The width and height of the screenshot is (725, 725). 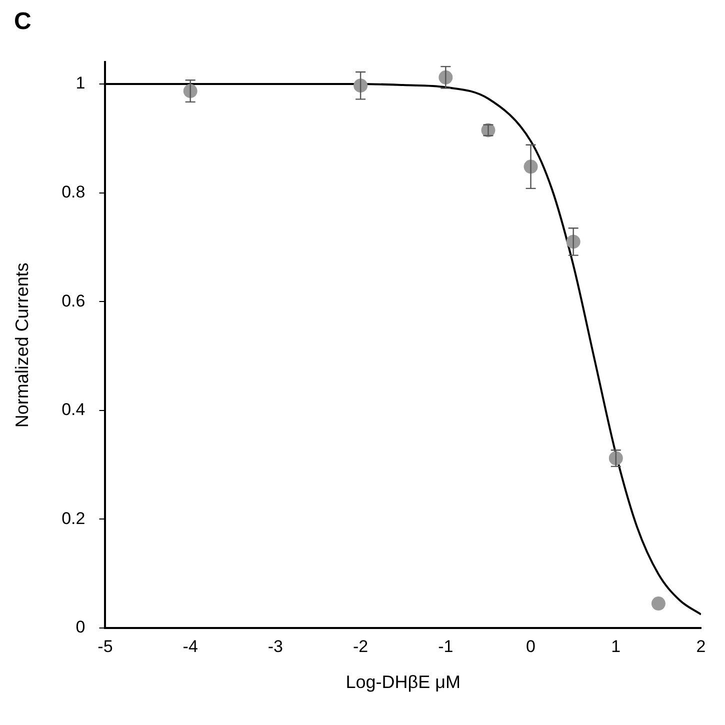 What do you see at coordinates (360, 646) in the screenshot?
I see `x-tick-label: -2` at bounding box center [360, 646].